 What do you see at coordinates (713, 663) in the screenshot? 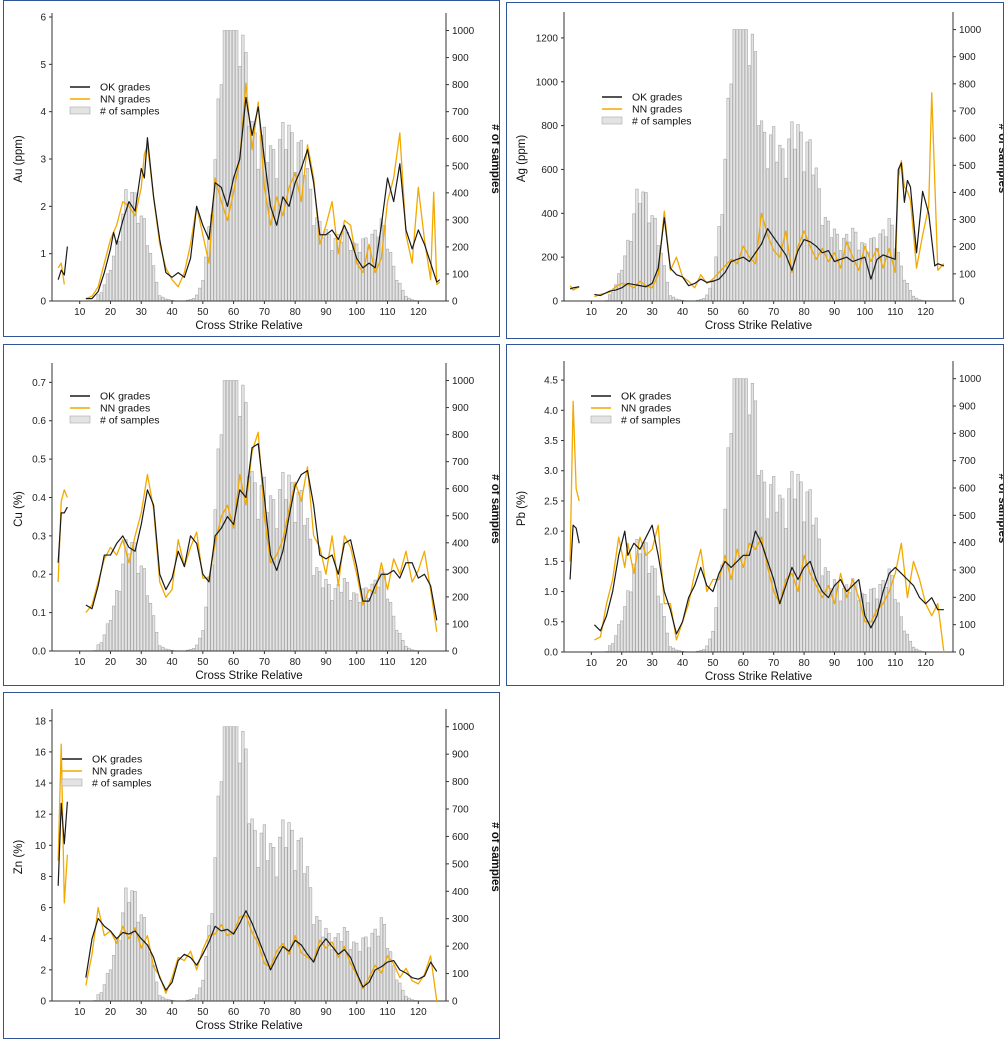
I see `x-tick-label: 50` at bounding box center [713, 663].